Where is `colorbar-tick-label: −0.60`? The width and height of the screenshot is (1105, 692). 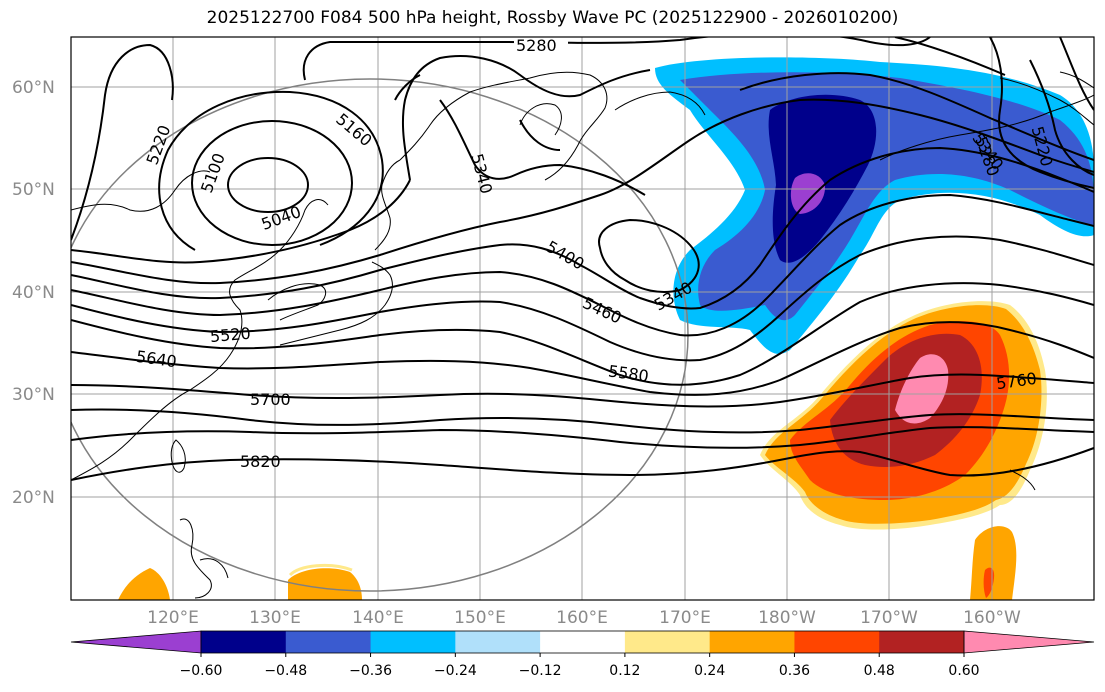
colorbar-tick-label: −0.60 is located at coordinates (201, 671).